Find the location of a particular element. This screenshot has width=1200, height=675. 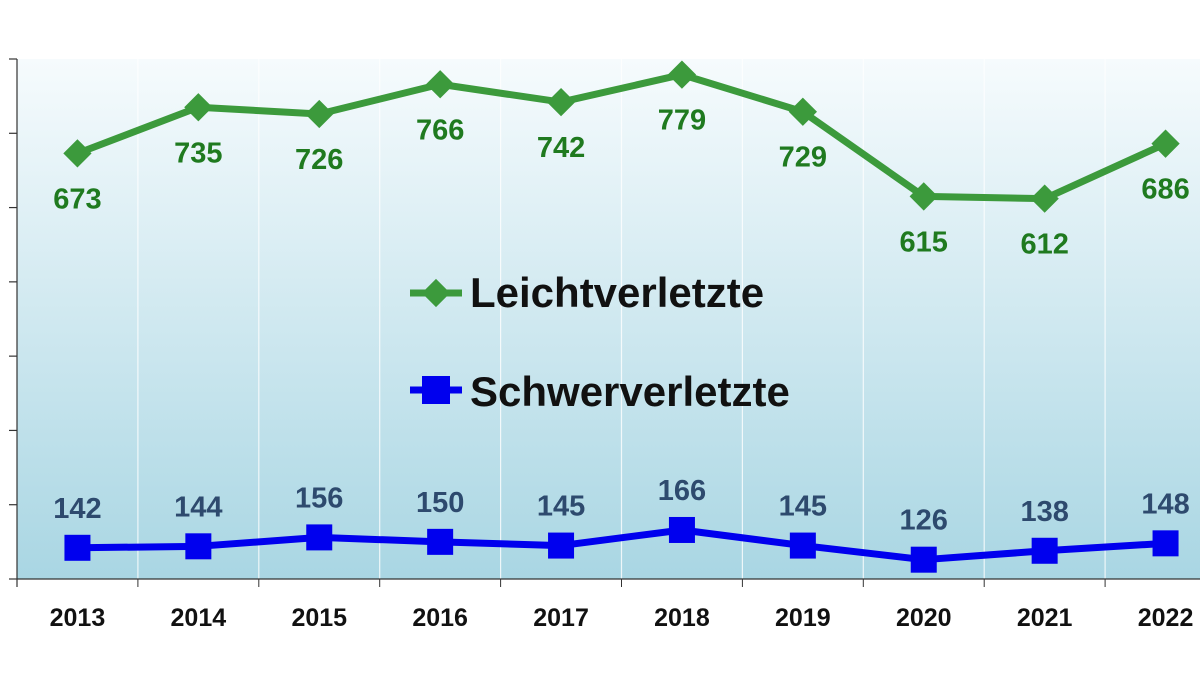

legend-marker-diamond is located at coordinates (436, 293).